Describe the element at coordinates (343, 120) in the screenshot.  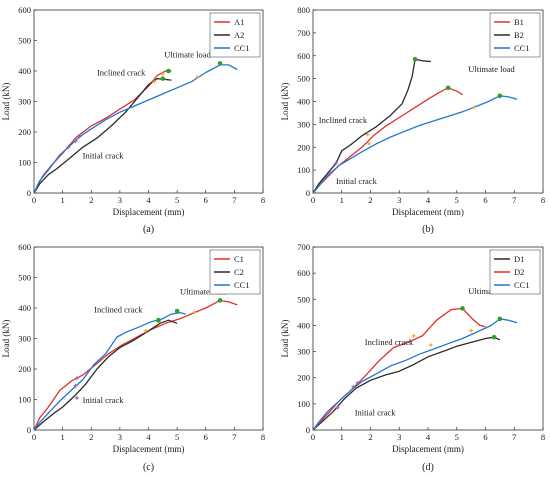
I see `annotation-label: Inclined crack` at that location.